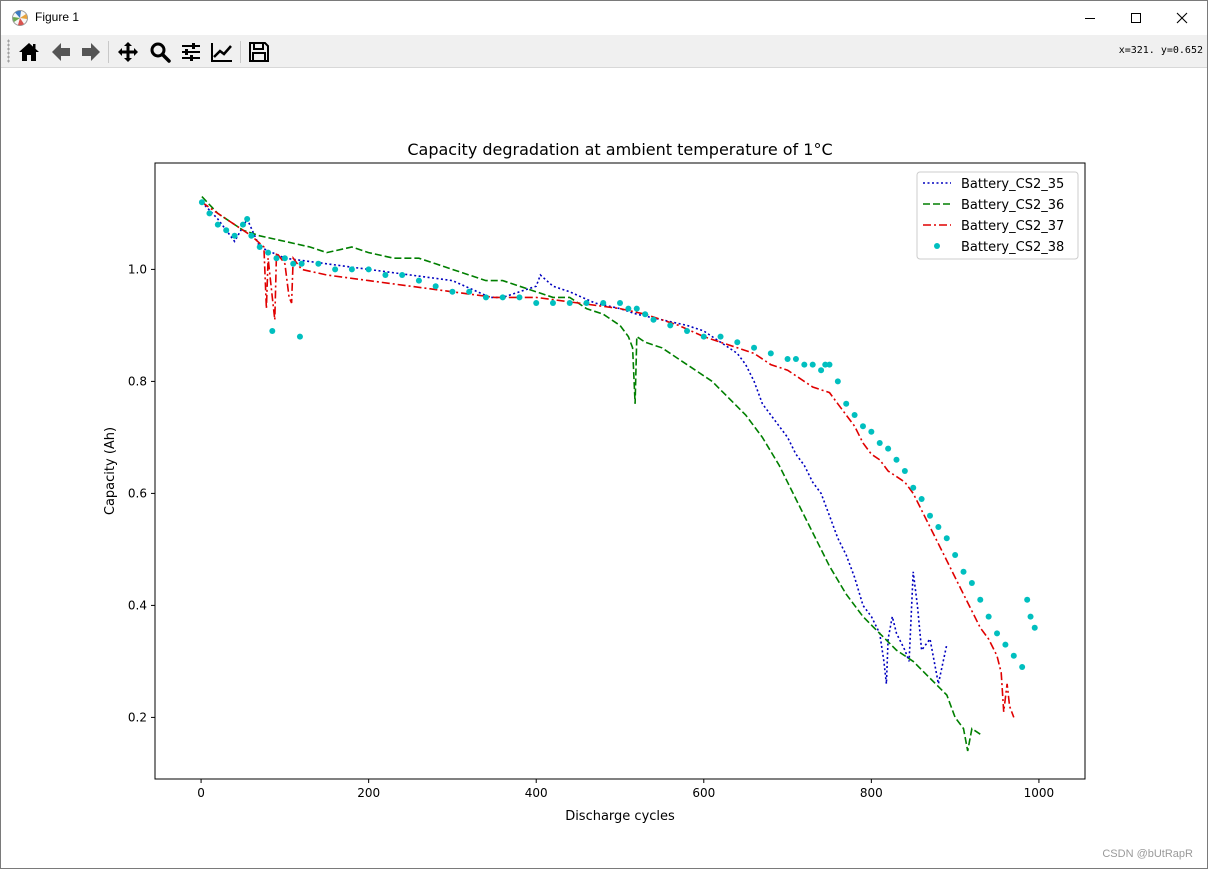 The height and width of the screenshot is (869, 1208). I want to click on x-tick-label: 1000, so click(1039, 793).